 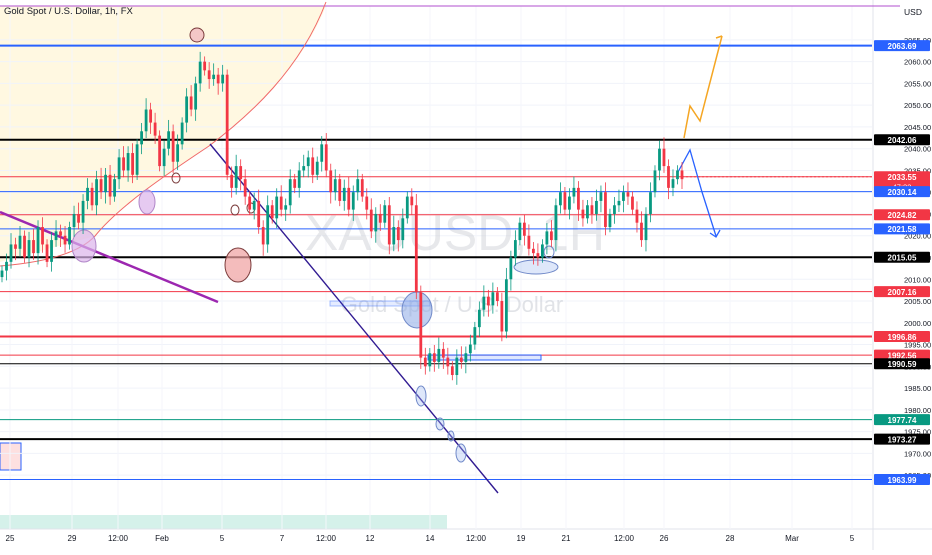 What do you see at coordinates (10, 538) in the screenshot?
I see `x-tick-label: 25` at bounding box center [10, 538].